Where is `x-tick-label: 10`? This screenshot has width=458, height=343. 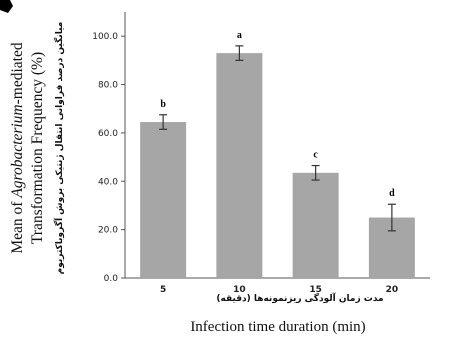
x-tick-label: 10 is located at coordinates (239, 290).